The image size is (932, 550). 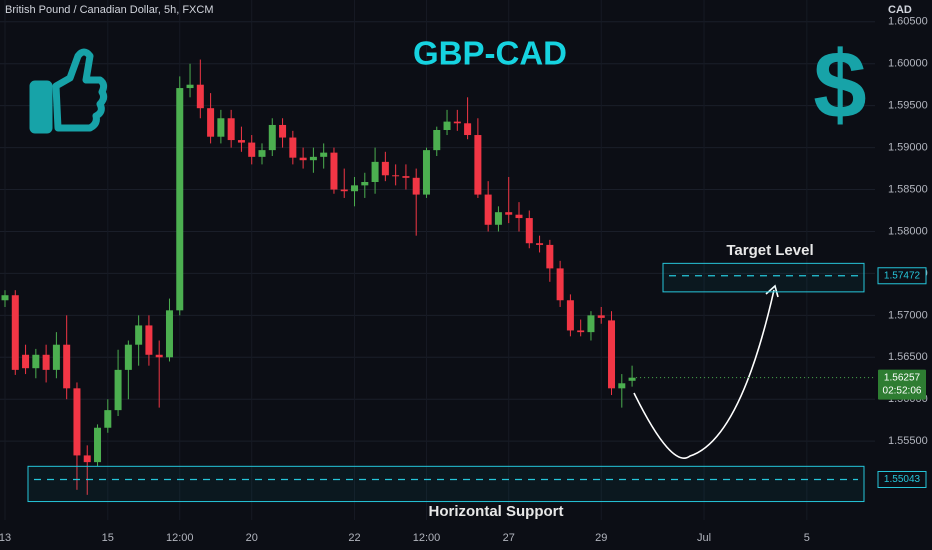 What do you see at coordinates (908, 231) in the screenshot?
I see `y-tick-label: 1.58000` at bounding box center [908, 231].